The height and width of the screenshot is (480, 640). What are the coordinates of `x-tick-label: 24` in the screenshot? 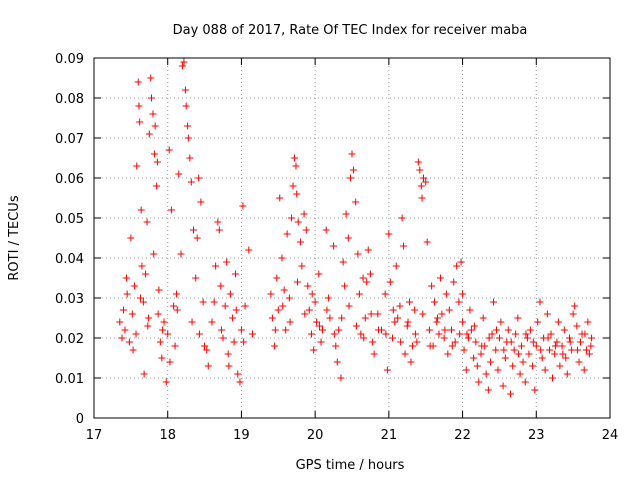 It's located at (610, 435).